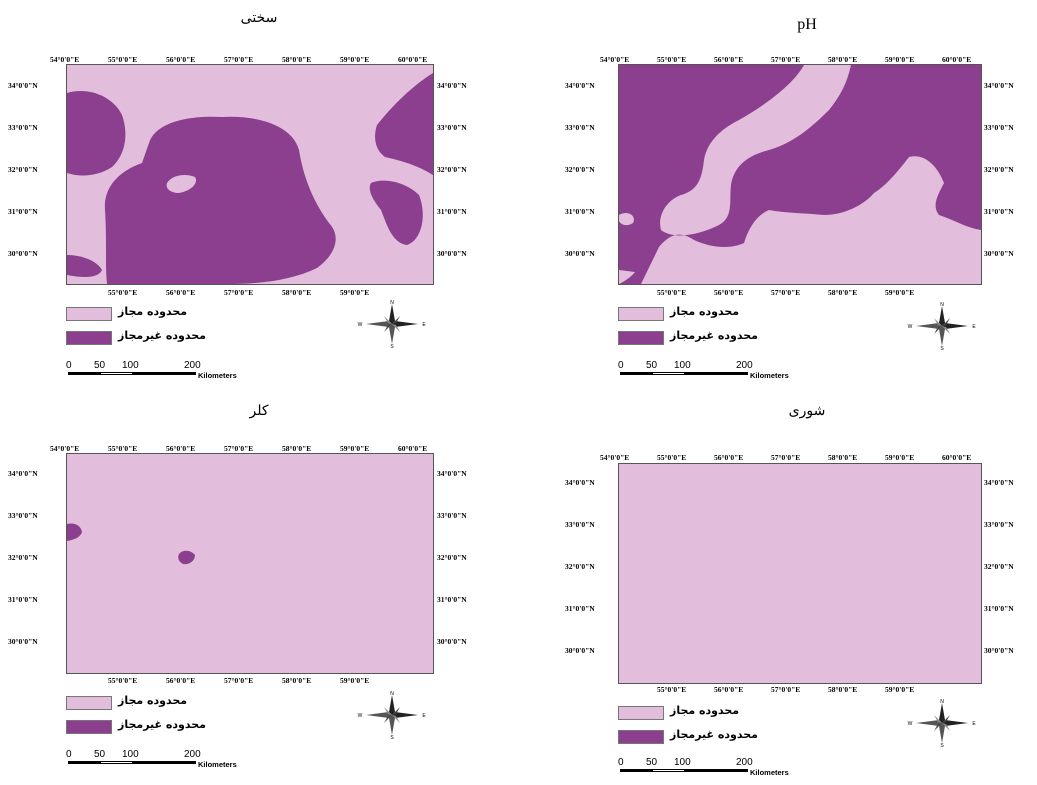 The width and height of the screenshot is (1037, 785). I want to click on map-title: کلر, so click(259, 411).